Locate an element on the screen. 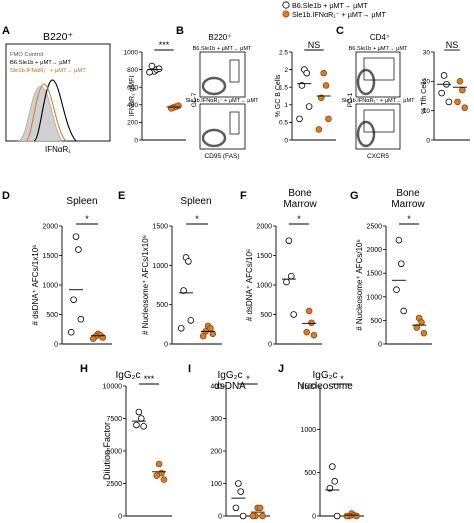  y-tick-label: 100 is located at coordinates (216, 484).